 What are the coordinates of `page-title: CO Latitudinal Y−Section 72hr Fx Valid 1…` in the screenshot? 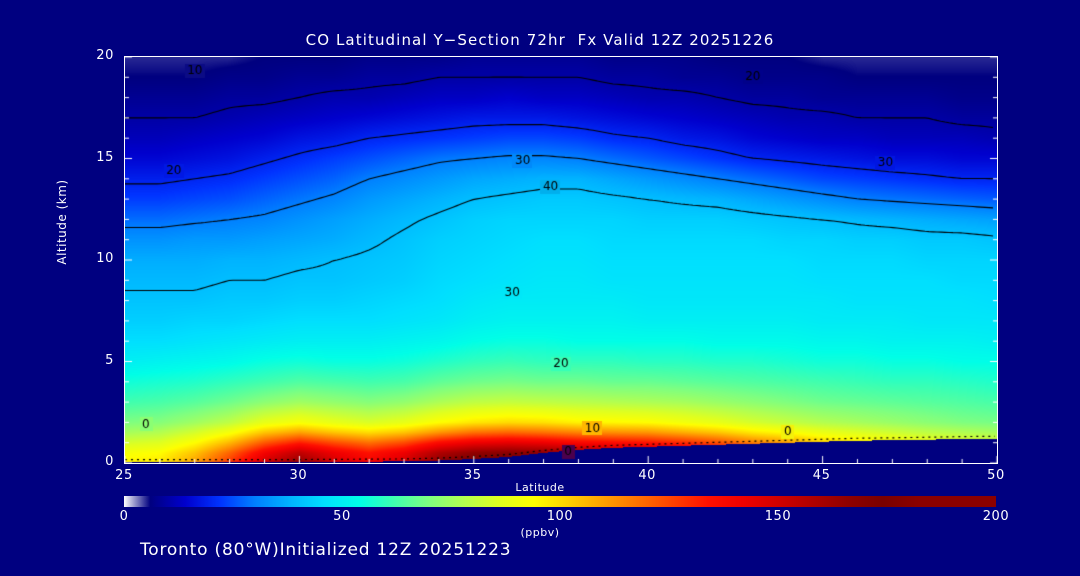 It's located at (540, 40).